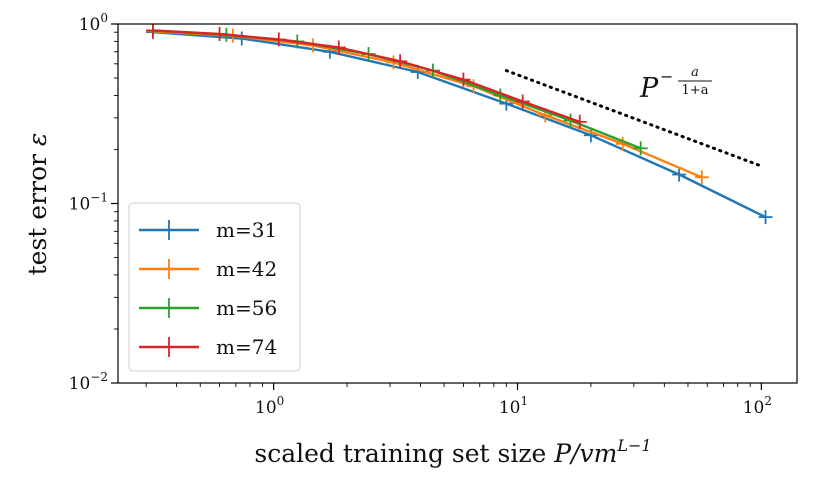  What do you see at coordinates (278, 39) in the screenshot?
I see `series-marker-m=74-2` at bounding box center [278, 39].